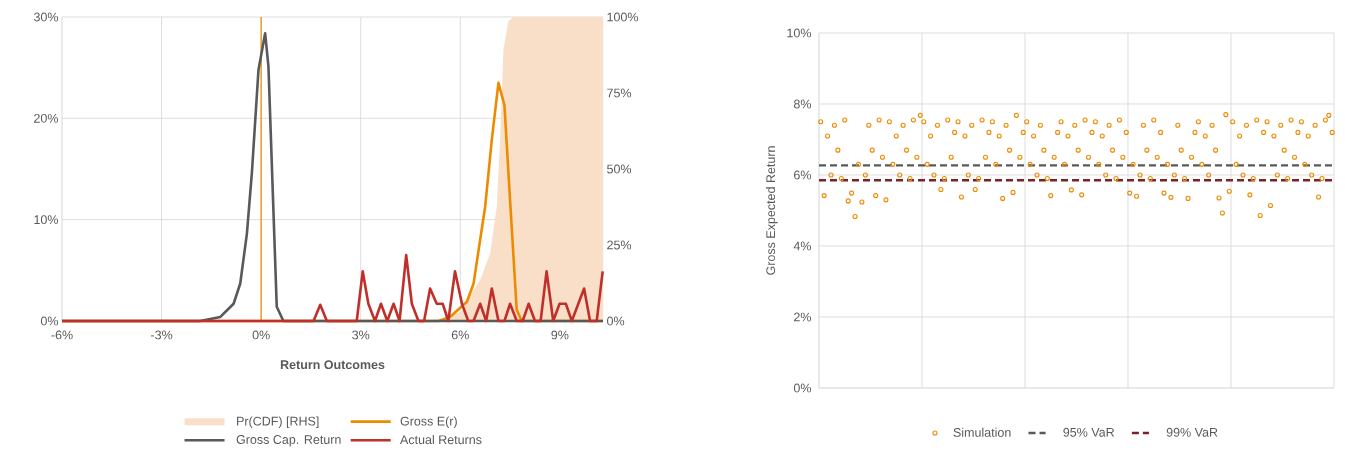  Describe the element at coordinates (288, 441) in the screenshot. I see `legend-label: Gross Cap. Return` at that location.